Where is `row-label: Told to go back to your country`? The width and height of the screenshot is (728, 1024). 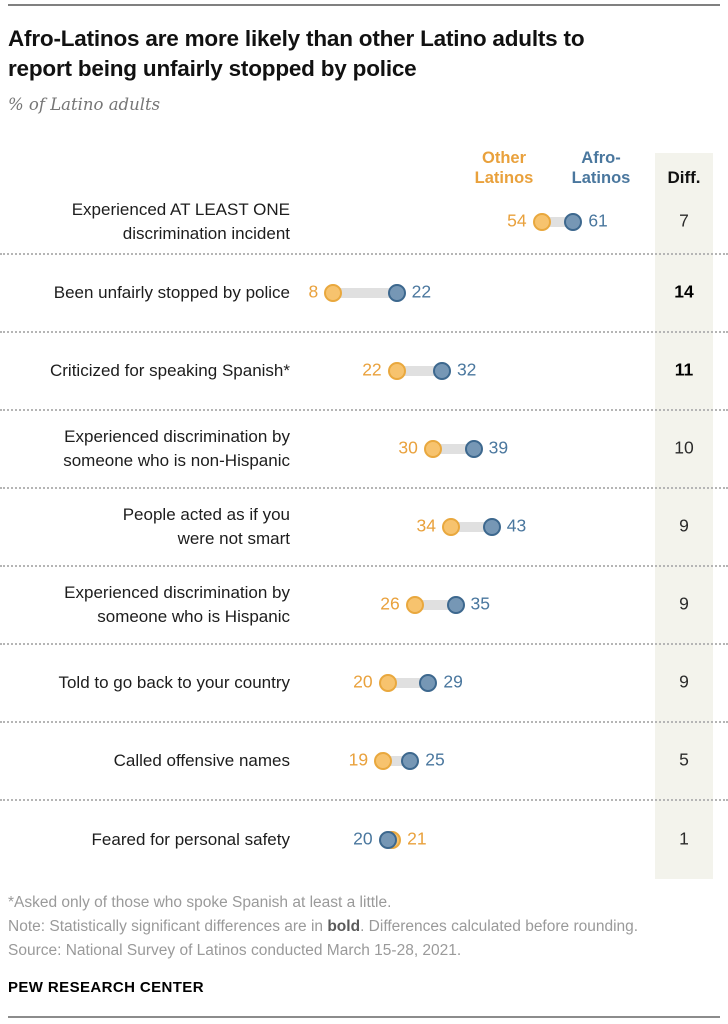
row-label: Told to go back to your country is located at coordinates (145, 683).